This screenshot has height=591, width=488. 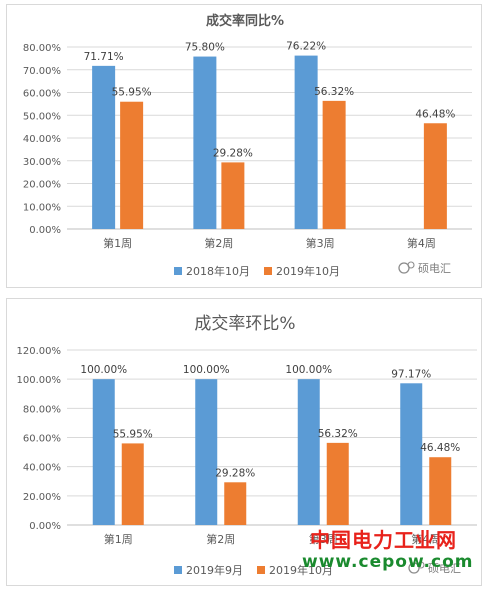 What do you see at coordinates (42, 162) in the screenshot?
I see `y-tick-label: 30.00%` at bounding box center [42, 162].